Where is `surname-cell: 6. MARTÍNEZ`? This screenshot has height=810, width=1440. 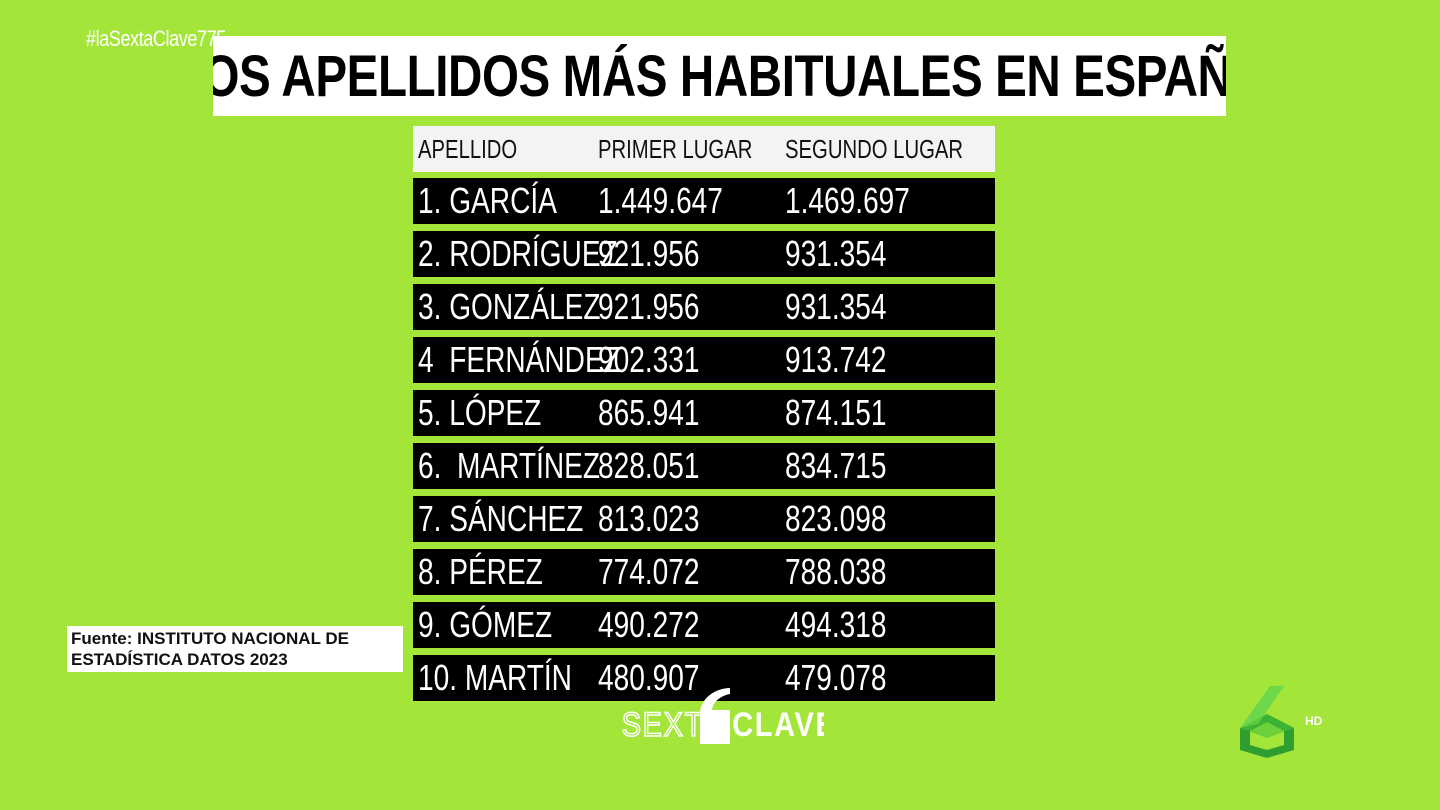
surname-cell: 6. MARTÍNEZ is located at coordinates (509, 465).